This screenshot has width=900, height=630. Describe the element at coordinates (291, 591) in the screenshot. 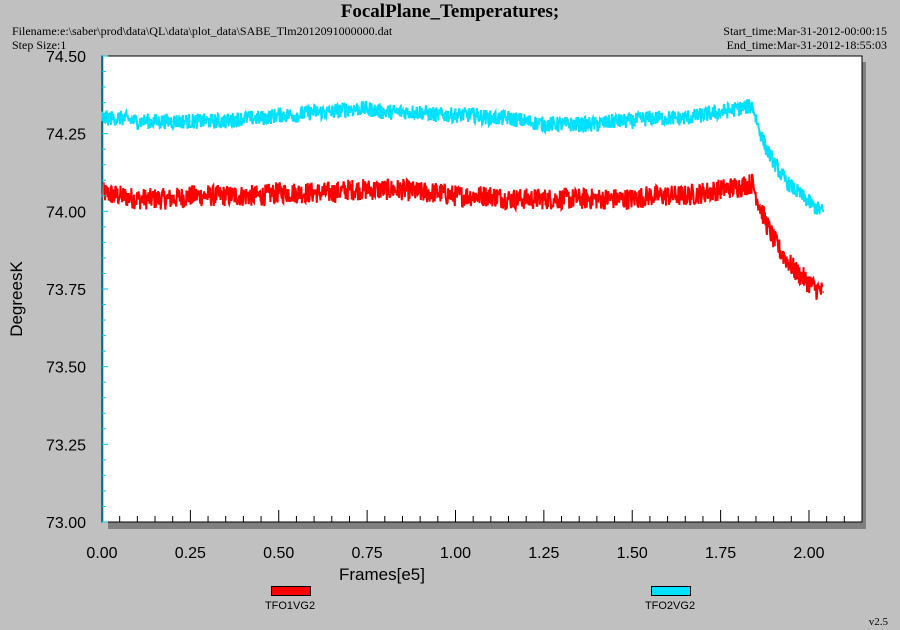

I see `legend-swatch-tfo1vg2` at that location.